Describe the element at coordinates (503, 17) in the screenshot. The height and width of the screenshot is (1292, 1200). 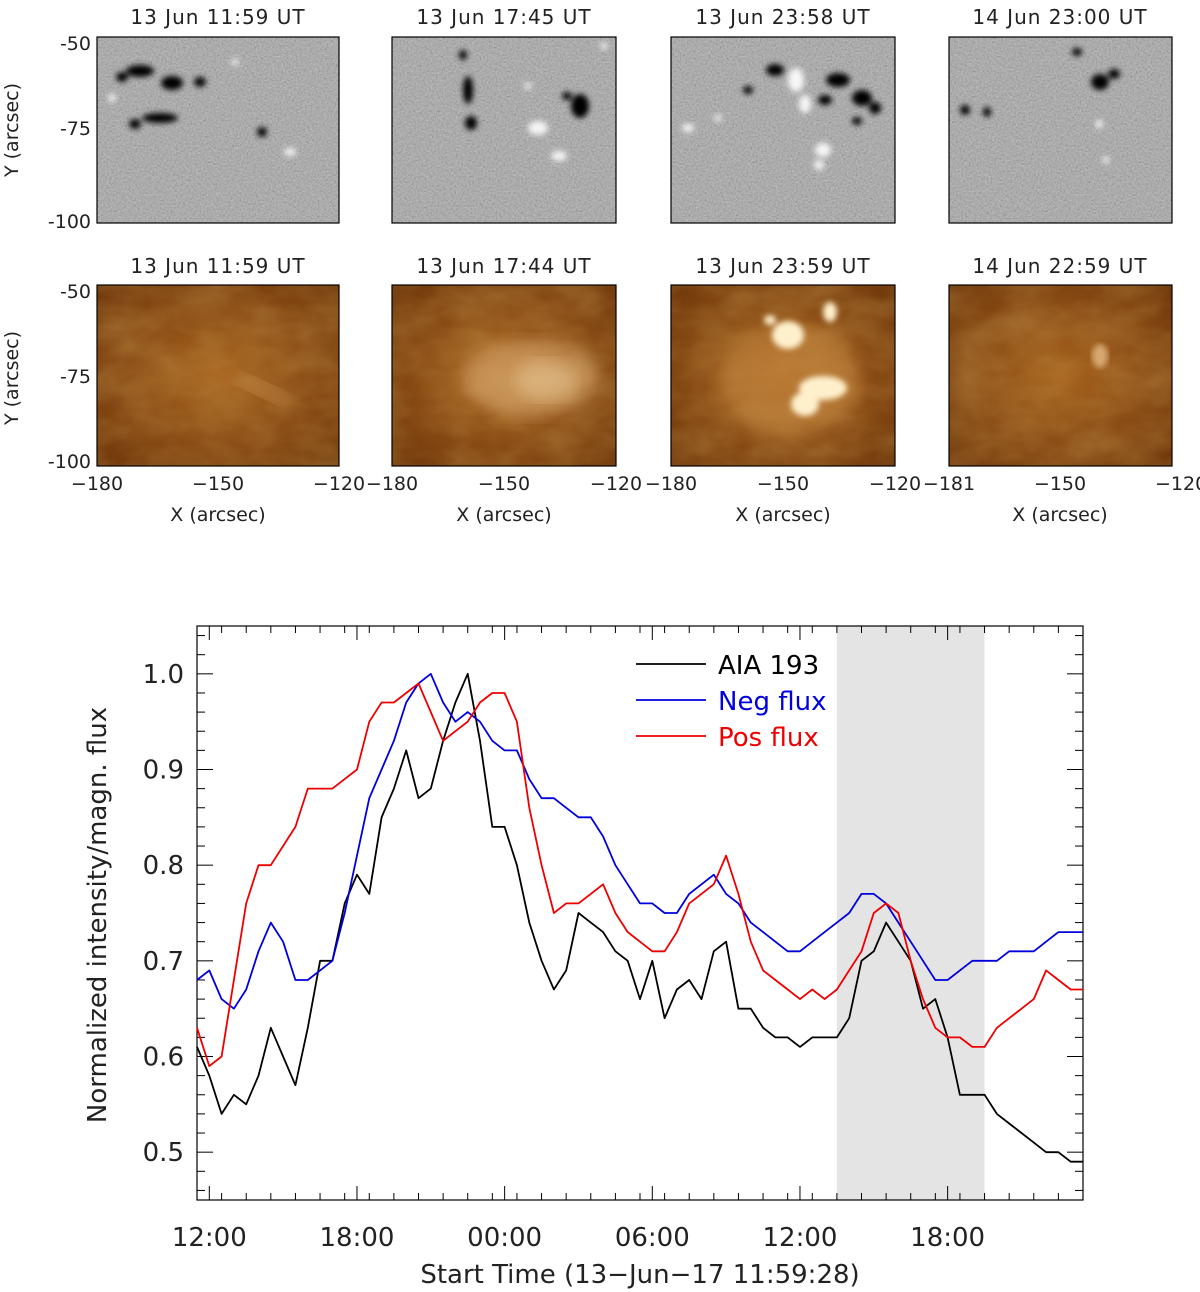
I see `hmi-title-2: 13 Jun 17:45 UT` at that location.